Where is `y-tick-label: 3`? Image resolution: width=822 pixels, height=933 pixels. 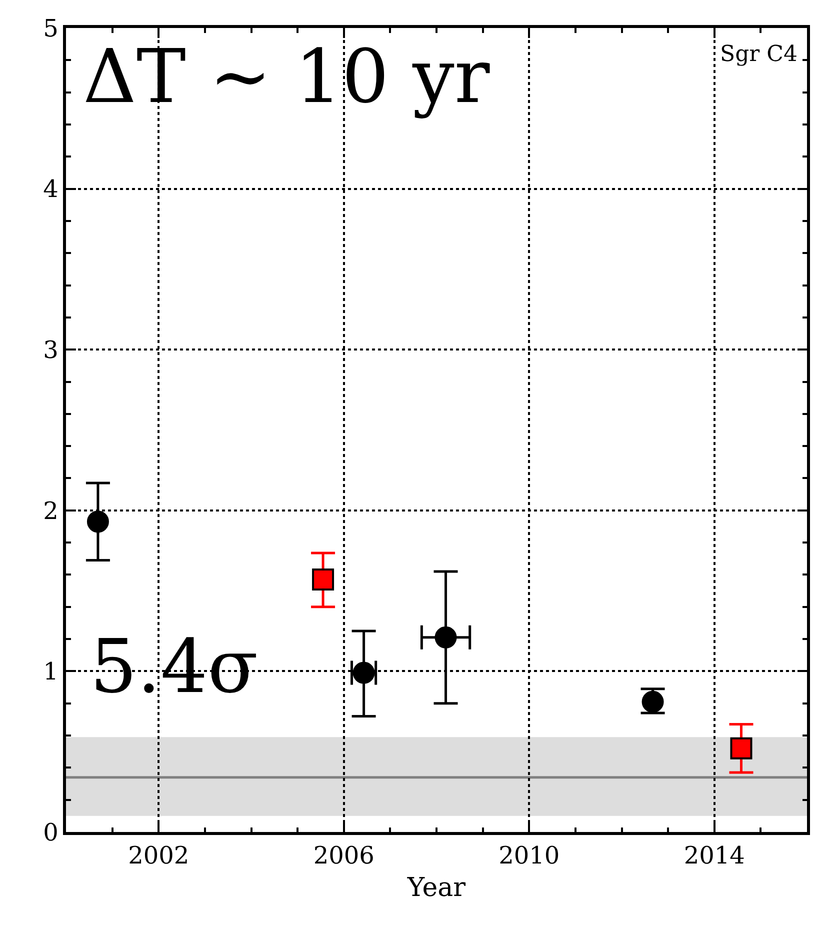
y-tick-label: 3 is located at coordinates (50, 350).